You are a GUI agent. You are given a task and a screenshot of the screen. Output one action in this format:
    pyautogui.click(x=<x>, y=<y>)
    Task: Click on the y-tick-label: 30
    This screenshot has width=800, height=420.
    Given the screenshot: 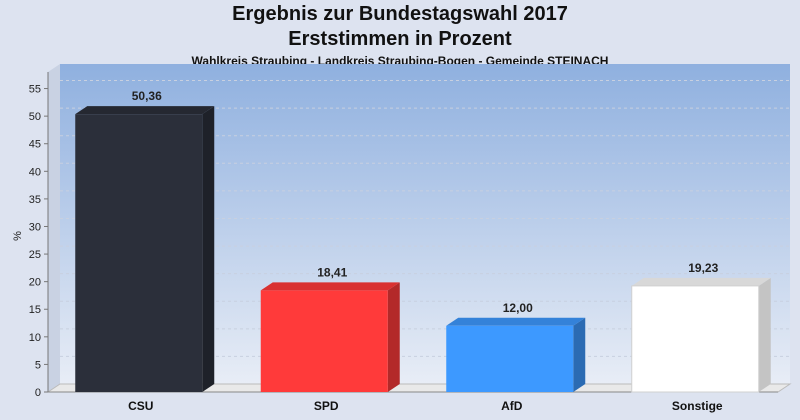 What is the action you would take?
    pyautogui.click(x=35, y=227)
    